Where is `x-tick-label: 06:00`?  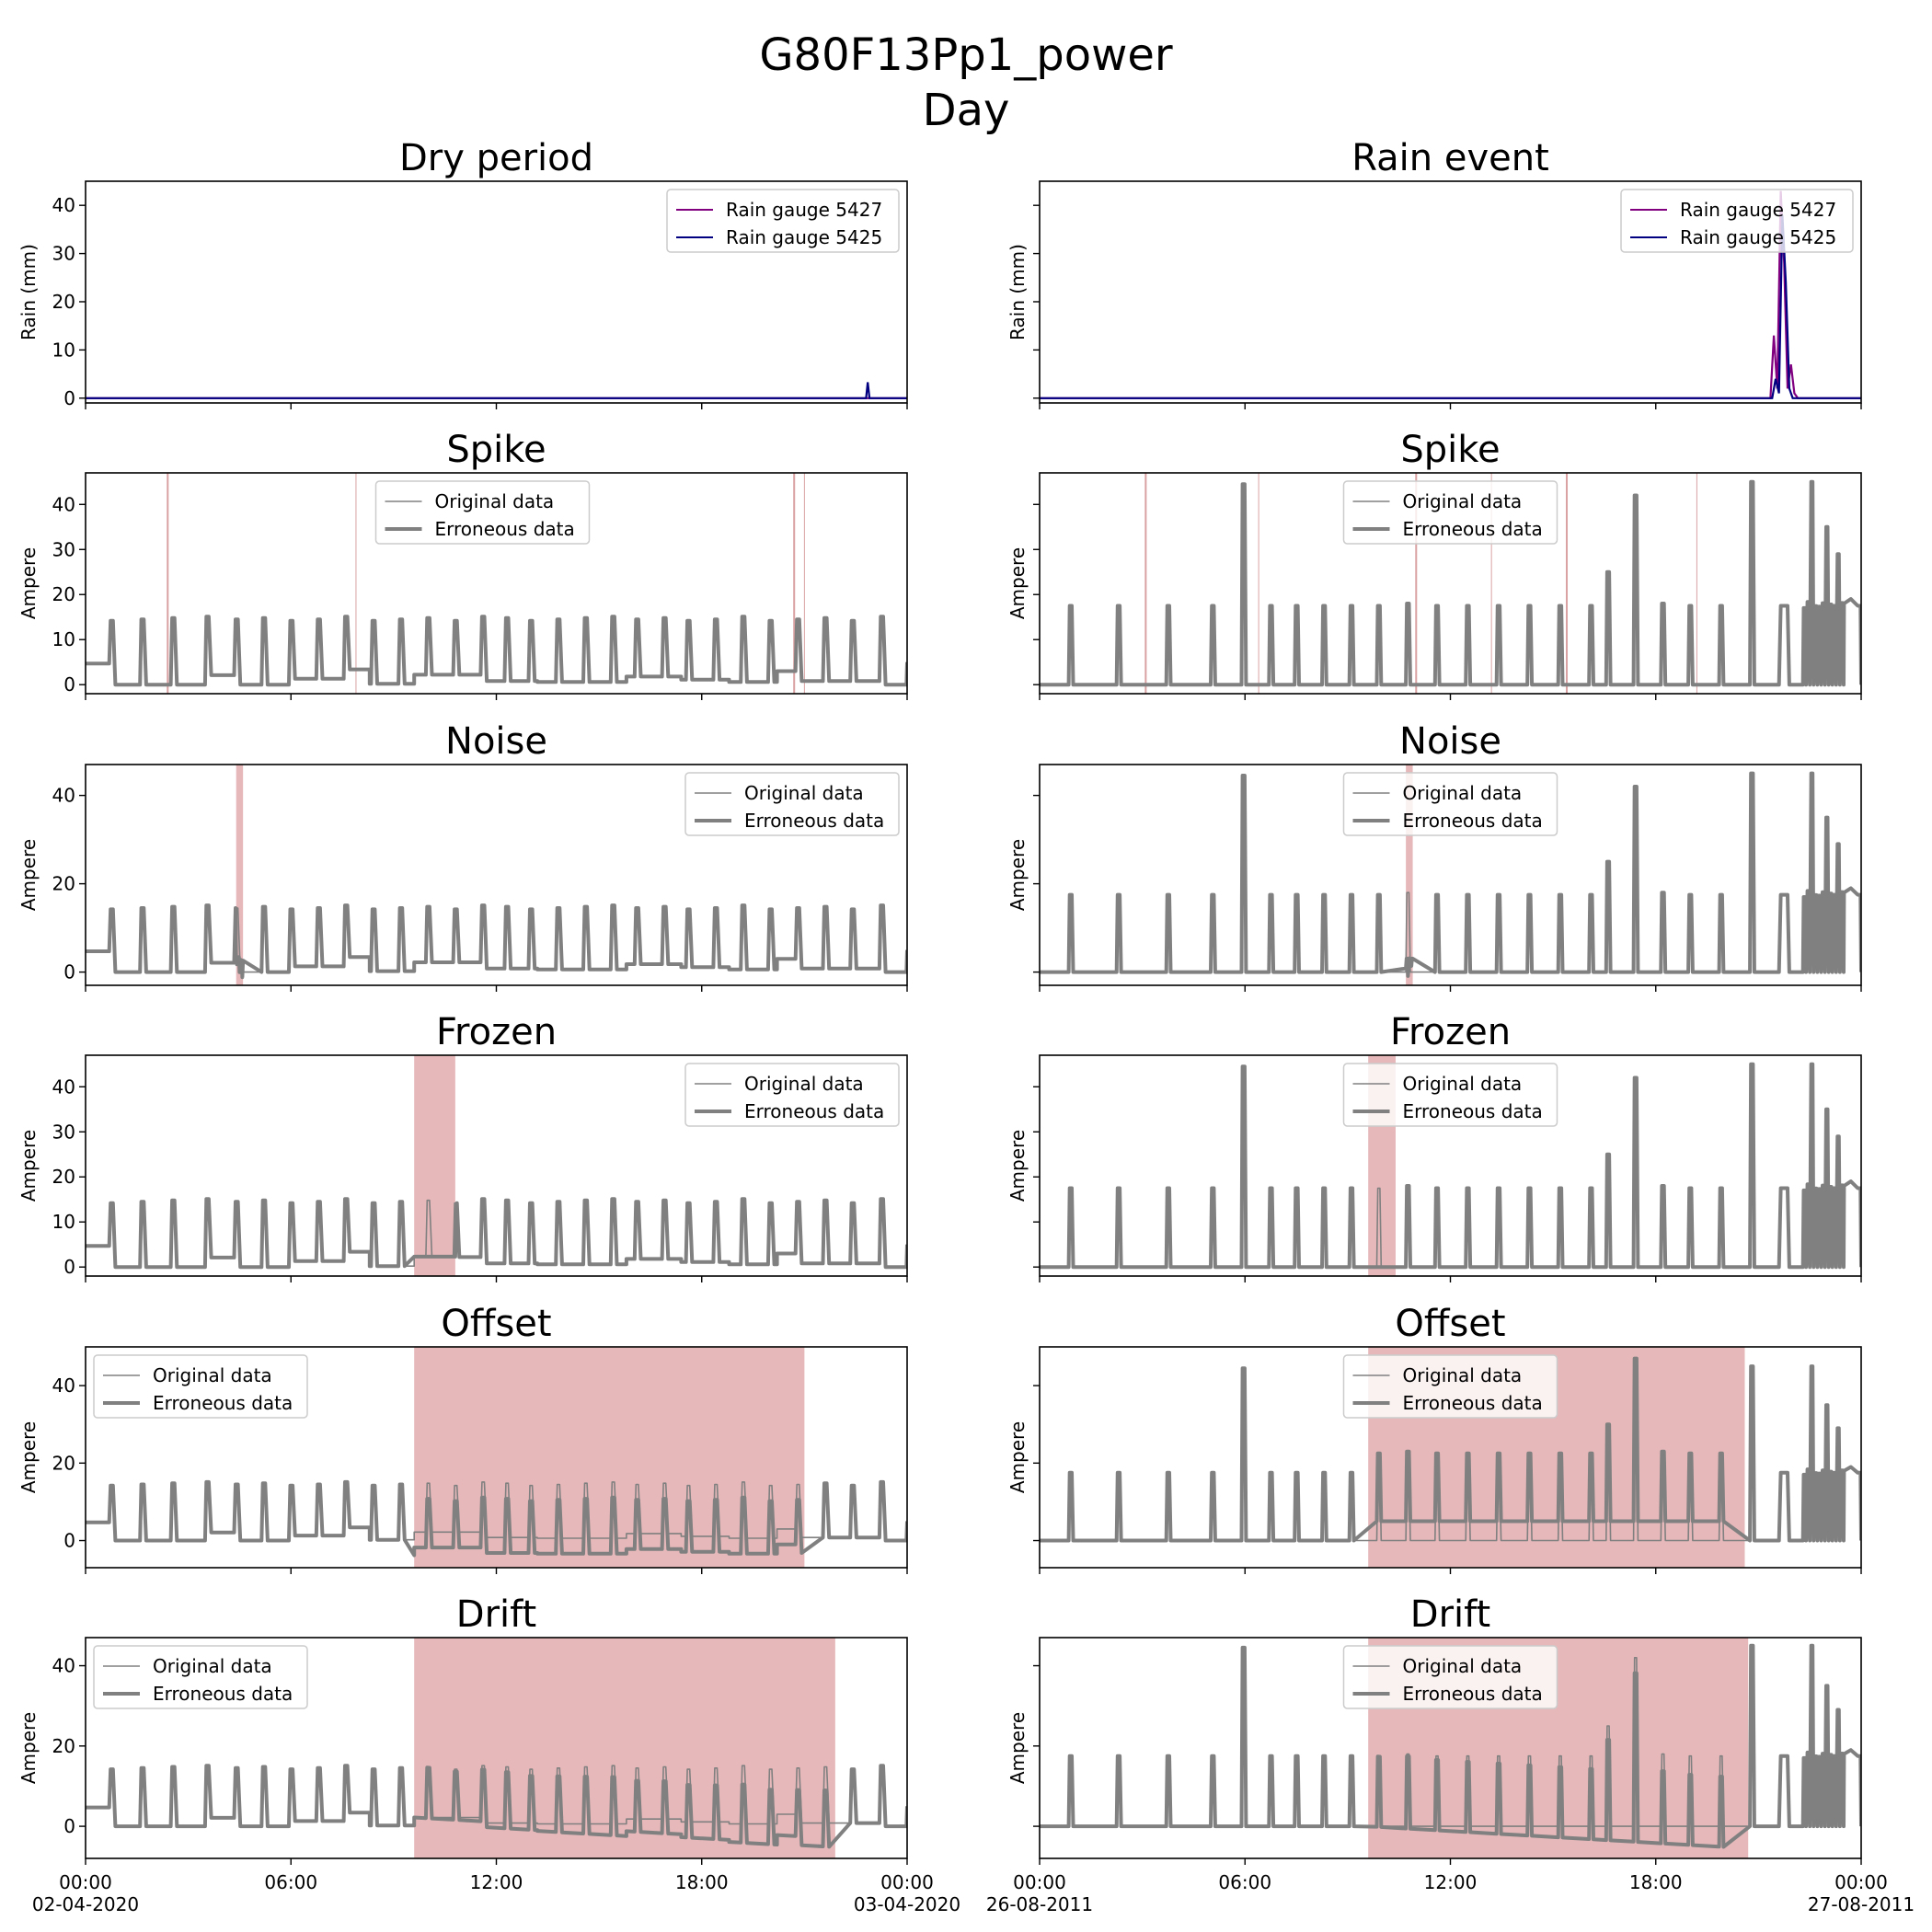 x-tick-label: 06:00 is located at coordinates (290, 1882).